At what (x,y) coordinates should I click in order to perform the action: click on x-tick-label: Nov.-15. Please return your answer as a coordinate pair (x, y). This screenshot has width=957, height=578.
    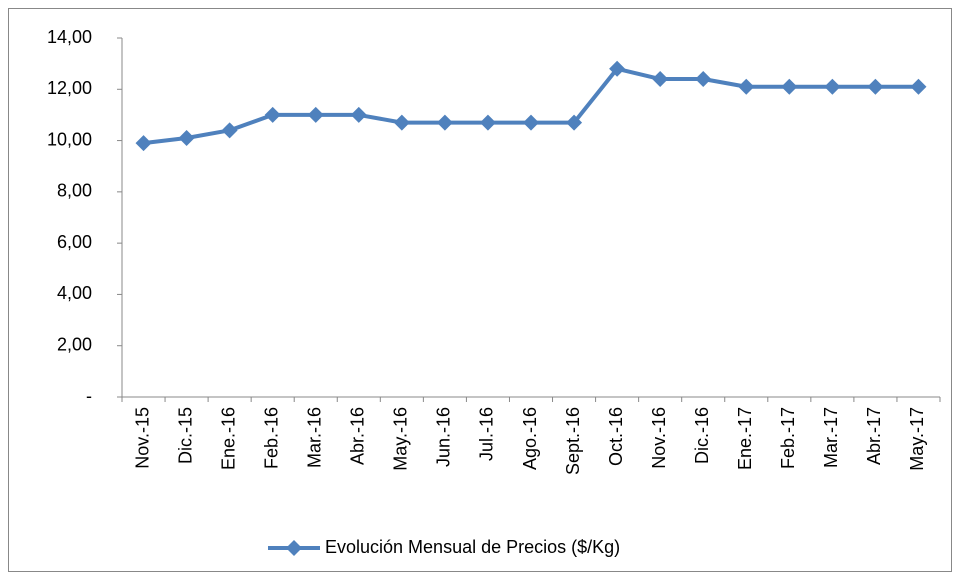
    Looking at the image, I should click on (142, 438).